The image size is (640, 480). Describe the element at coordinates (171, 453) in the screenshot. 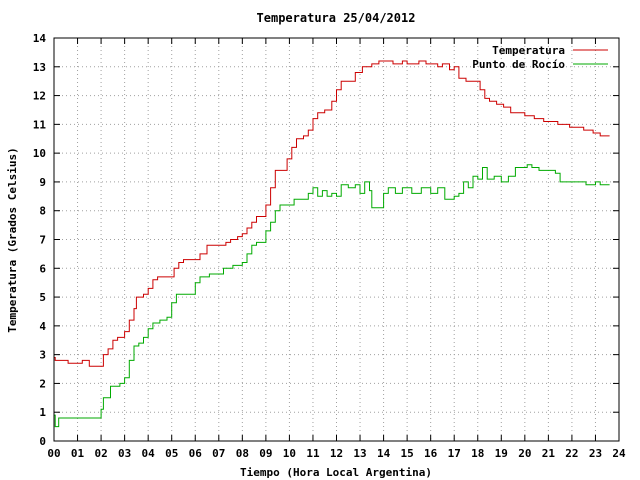

I see `x-tick-label: 05` at that location.